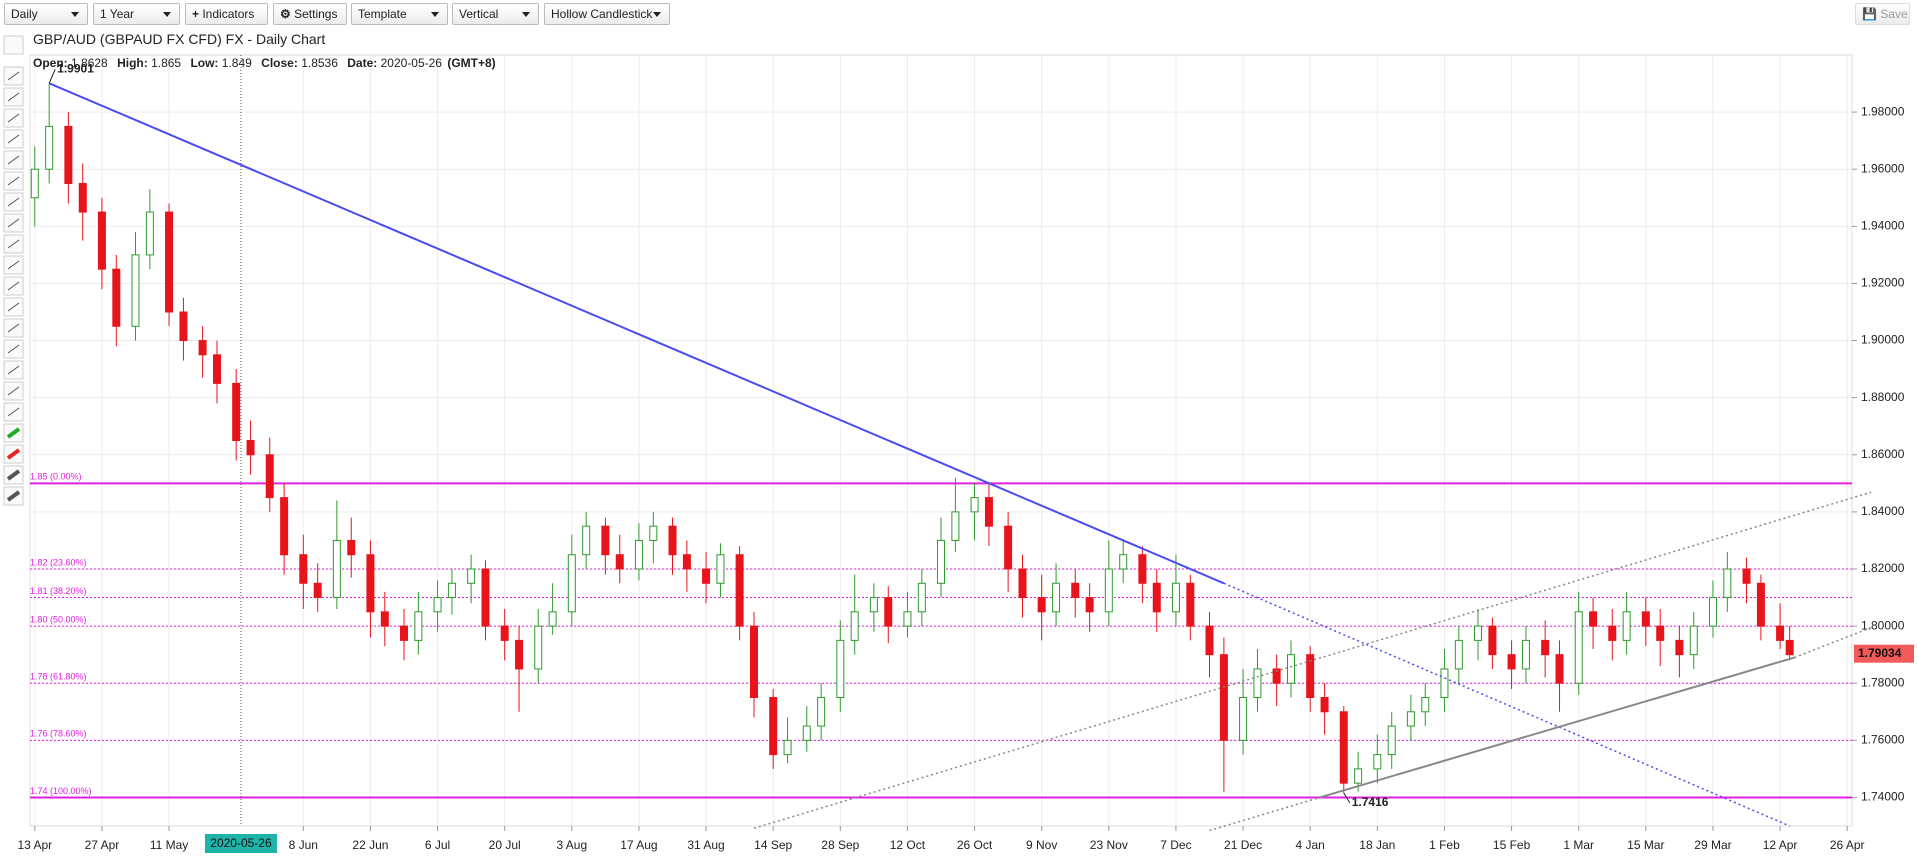 This screenshot has height=867, width=1917. Describe the element at coordinates (495, 14) in the screenshot. I see `orientation-select: Vertical` at that location.